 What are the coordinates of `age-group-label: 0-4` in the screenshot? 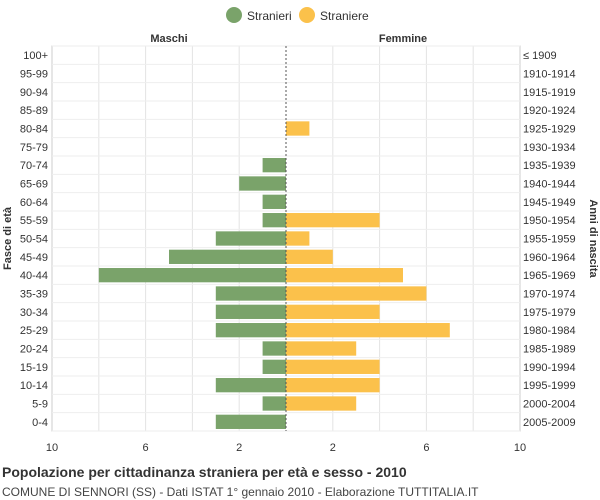 It's located at (40, 423).